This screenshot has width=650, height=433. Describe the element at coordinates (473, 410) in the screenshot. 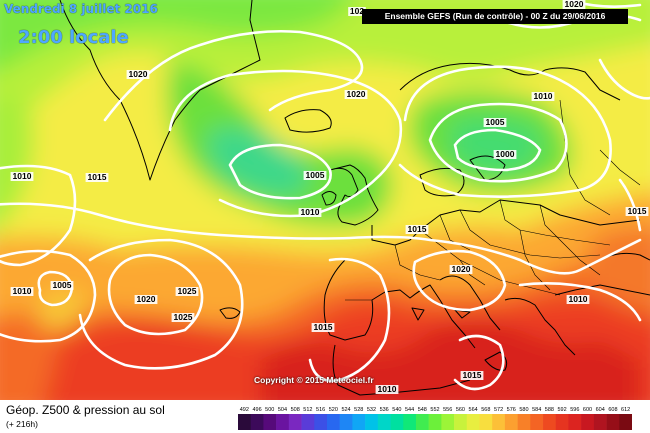

I see `scale-tick-label: 564` at that location.